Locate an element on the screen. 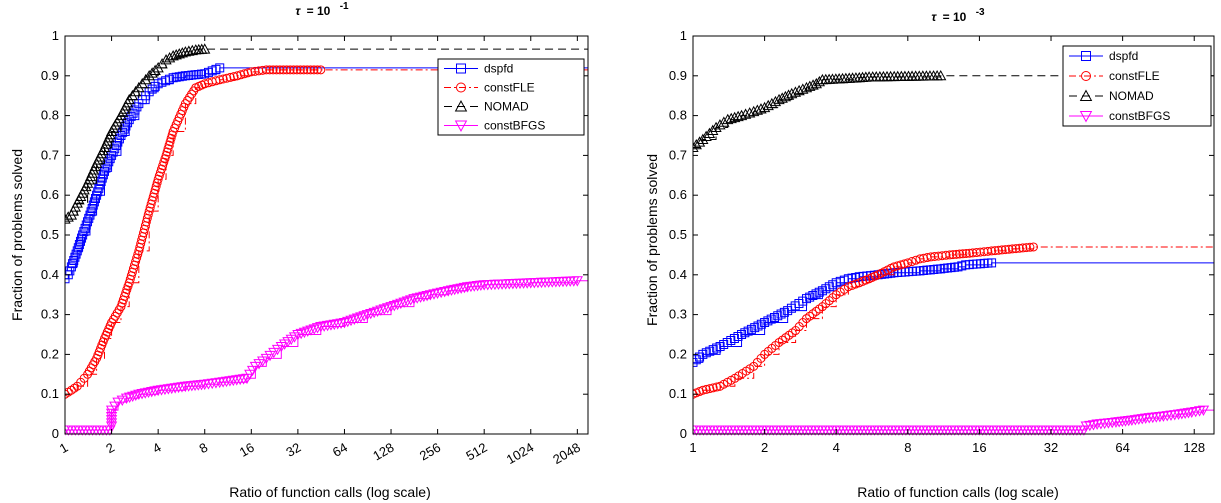 Image resolution: width=1221 pixels, height=503 pixels. x-tick-label: 2 is located at coordinates (110, 448).